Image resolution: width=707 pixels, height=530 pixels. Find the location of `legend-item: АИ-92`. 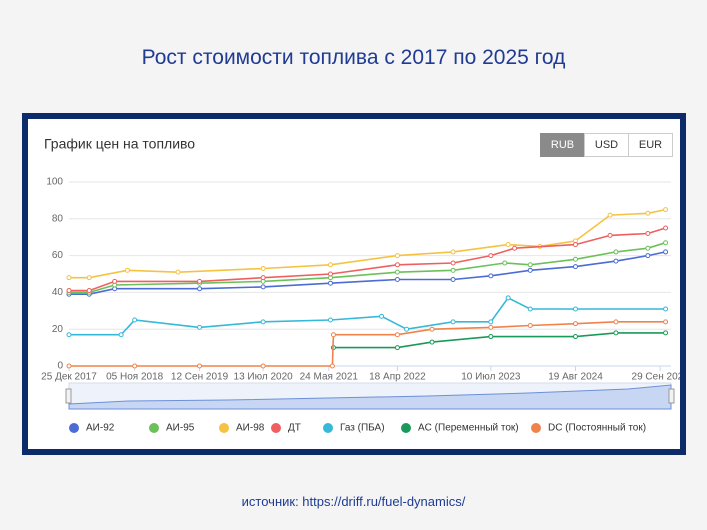

legend-item: АИ-92 is located at coordinates (92, 428).